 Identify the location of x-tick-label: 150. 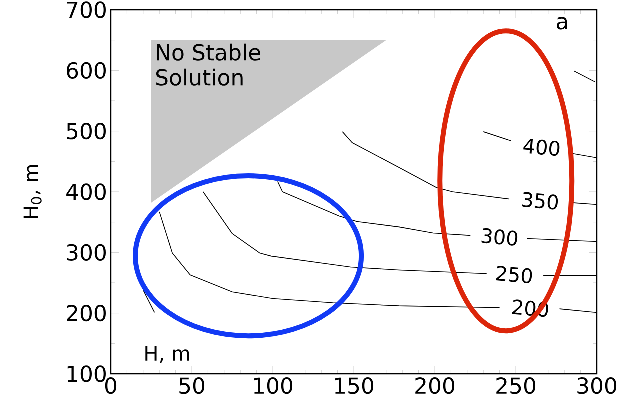
(354, 386).